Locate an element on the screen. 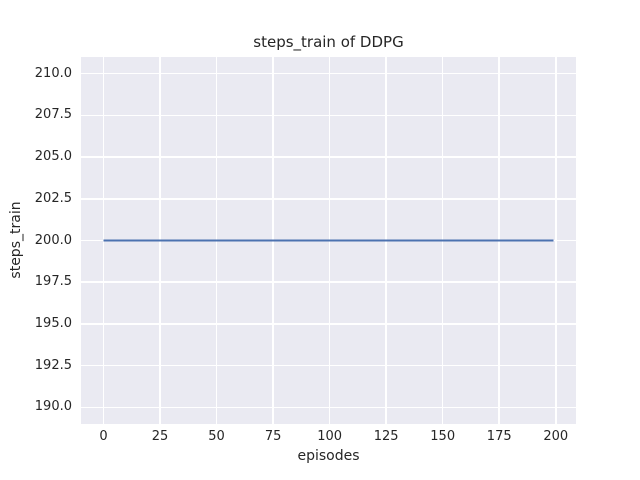  x-tick-label: 100 is located at coordinates (330, 436).